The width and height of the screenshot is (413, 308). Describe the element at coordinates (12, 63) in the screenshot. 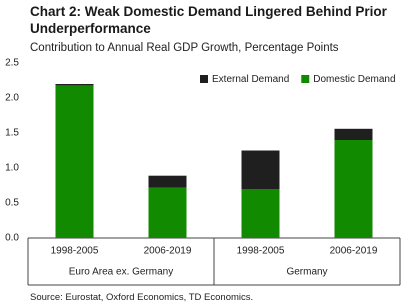

I see `y-tick-label: 2.5` at that location.